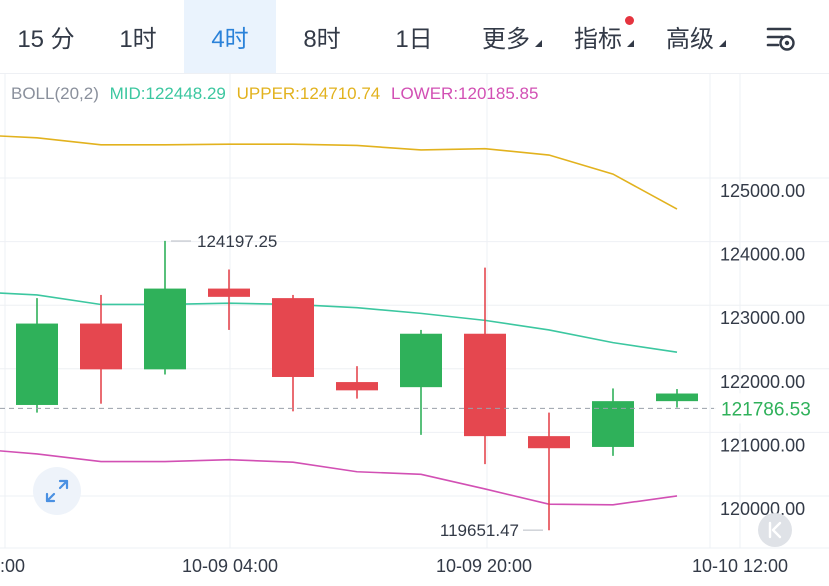  Describe the element at coordinates (629, 20) in the screenshot. I see `notification-dot` at that location.